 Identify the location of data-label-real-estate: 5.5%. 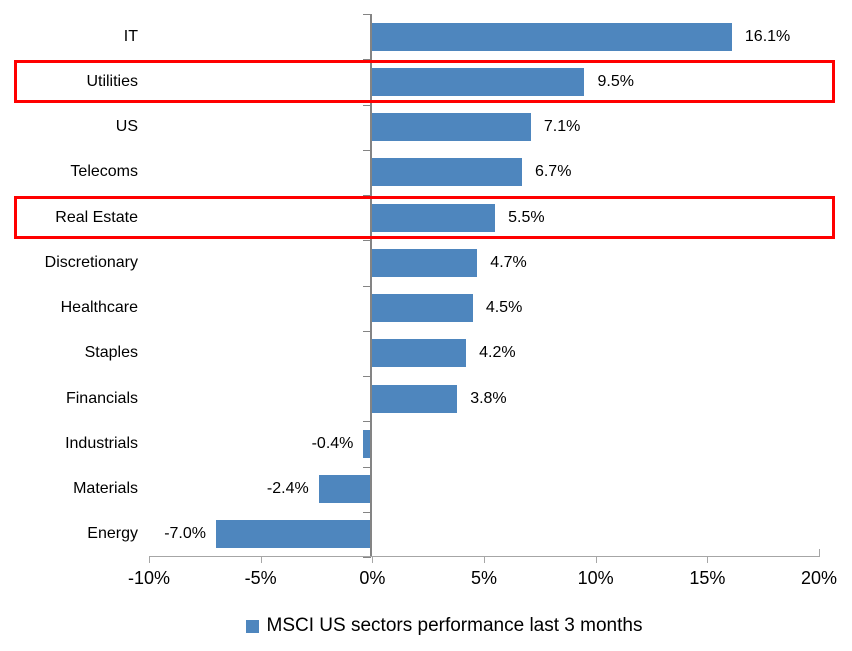
(526, 217).